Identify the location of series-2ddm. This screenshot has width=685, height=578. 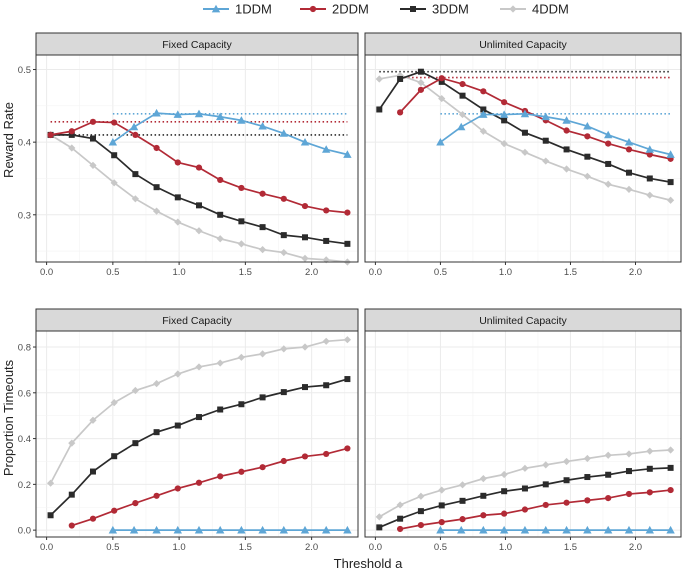
(199, 167).